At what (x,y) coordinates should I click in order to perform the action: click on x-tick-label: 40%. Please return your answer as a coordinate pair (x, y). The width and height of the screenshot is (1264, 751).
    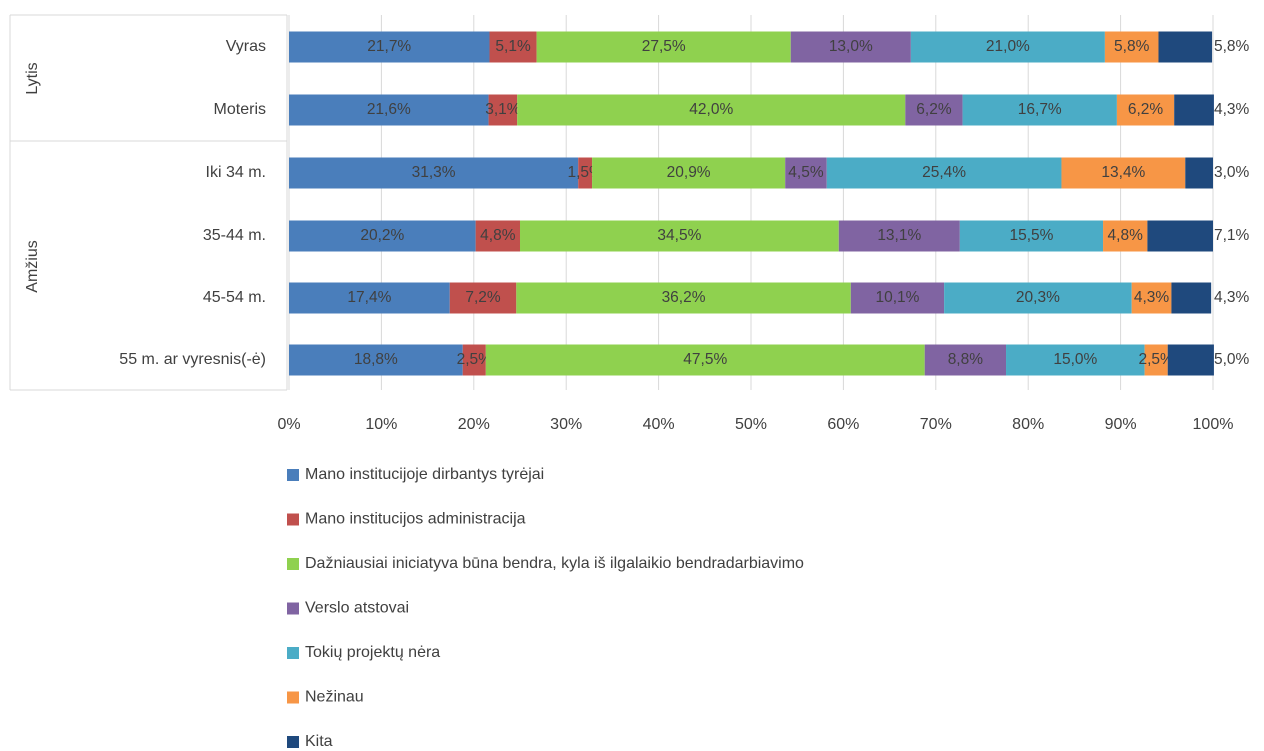
    Looking at the image, I should click on (659, 424).